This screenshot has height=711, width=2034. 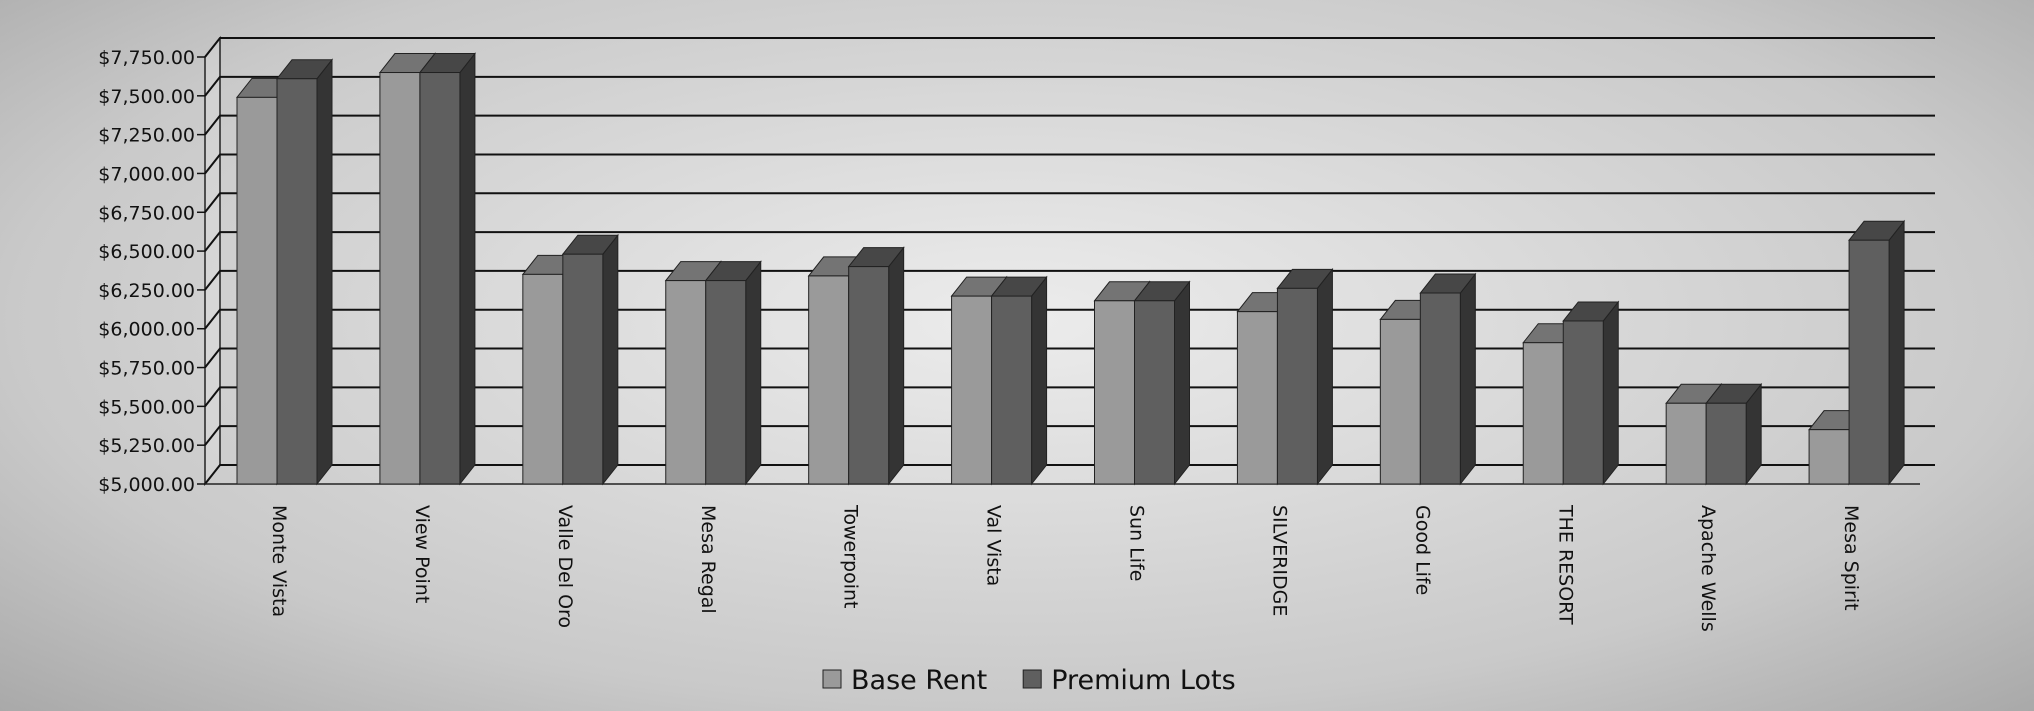 What do you see at coordinates (1851, 558) in the screenshot?
I see `x-tick-label: Mesa Spirit` at bounding box center [1851, 558].